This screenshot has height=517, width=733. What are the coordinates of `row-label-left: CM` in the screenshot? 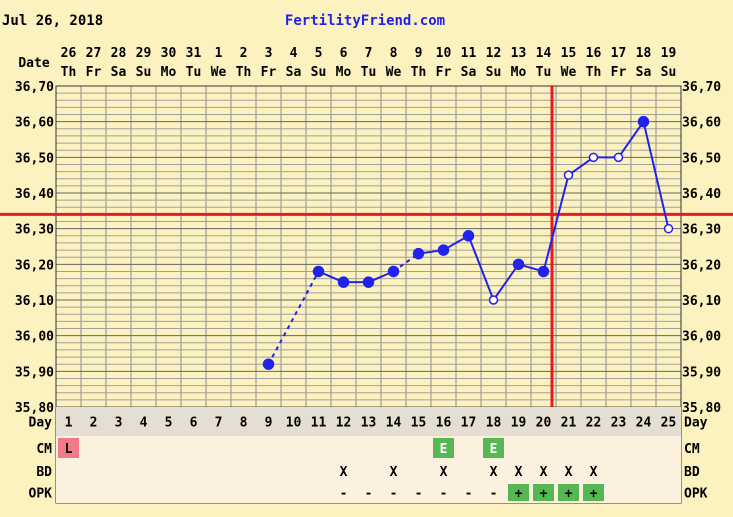 It's located at (44, 449).